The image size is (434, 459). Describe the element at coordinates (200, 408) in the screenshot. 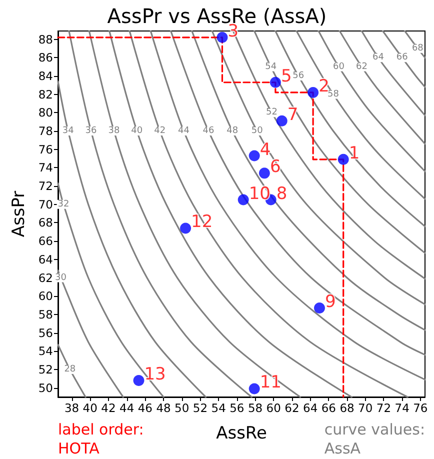

I see `x-tick-label: 52` at that location.